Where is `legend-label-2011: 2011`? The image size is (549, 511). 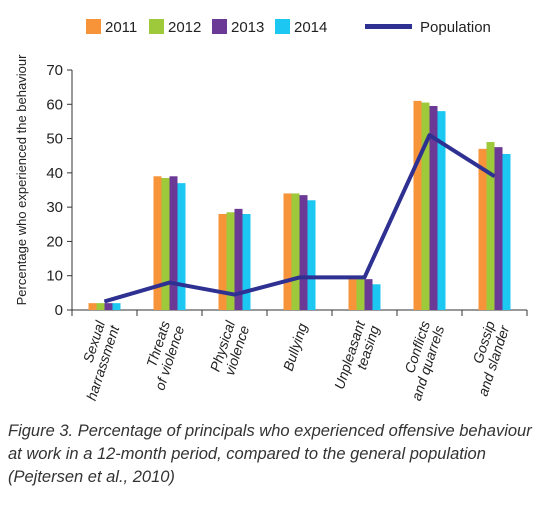 legend-label-2011: 2011 is located at coordinates (121, 27).